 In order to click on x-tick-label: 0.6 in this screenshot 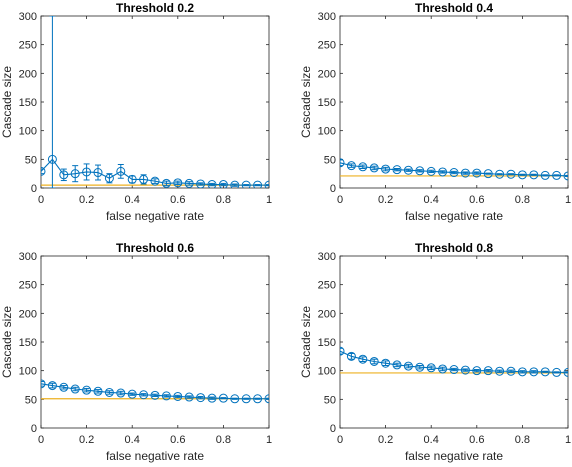, I will do `click(177, 200)`.